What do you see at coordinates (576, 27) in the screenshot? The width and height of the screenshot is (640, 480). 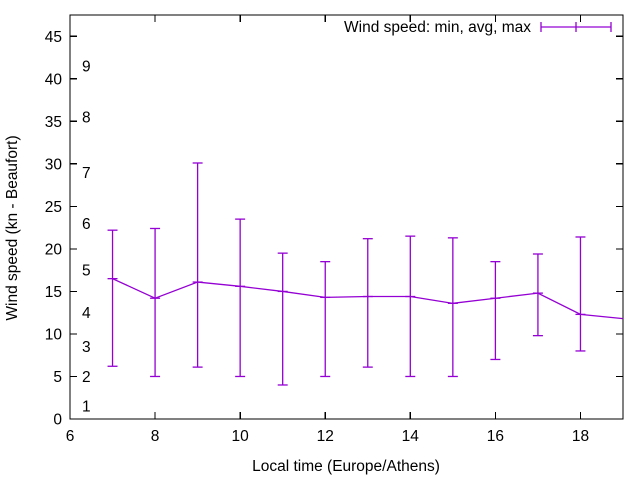 I see `legend-sample-errorbar` at bounding box center [576, 27].